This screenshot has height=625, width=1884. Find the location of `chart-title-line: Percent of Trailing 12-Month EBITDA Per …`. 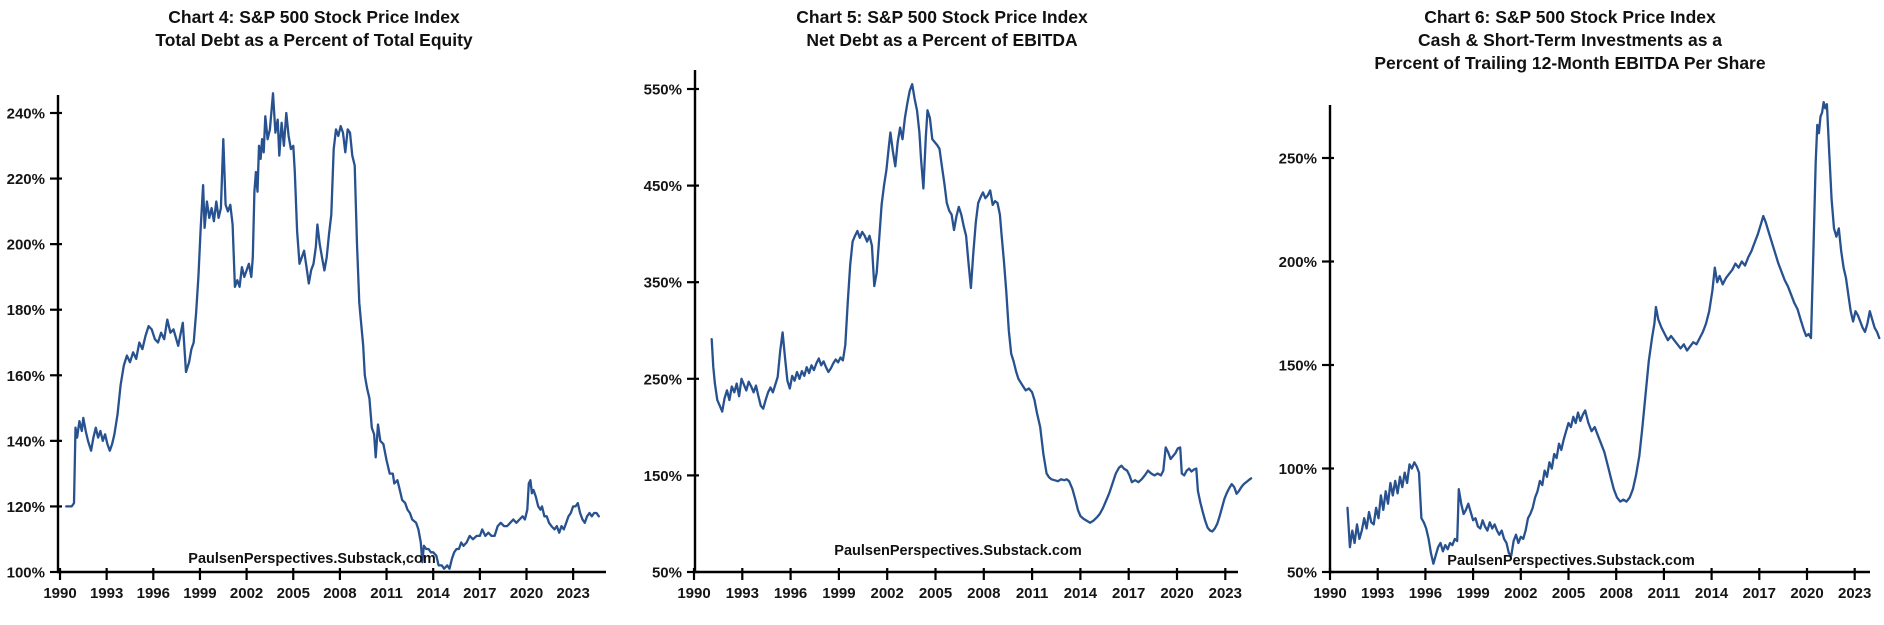

chart-title-line: Percent of Trailing 12-Month EBITDA Per … is located at coordinates (1570, 63).